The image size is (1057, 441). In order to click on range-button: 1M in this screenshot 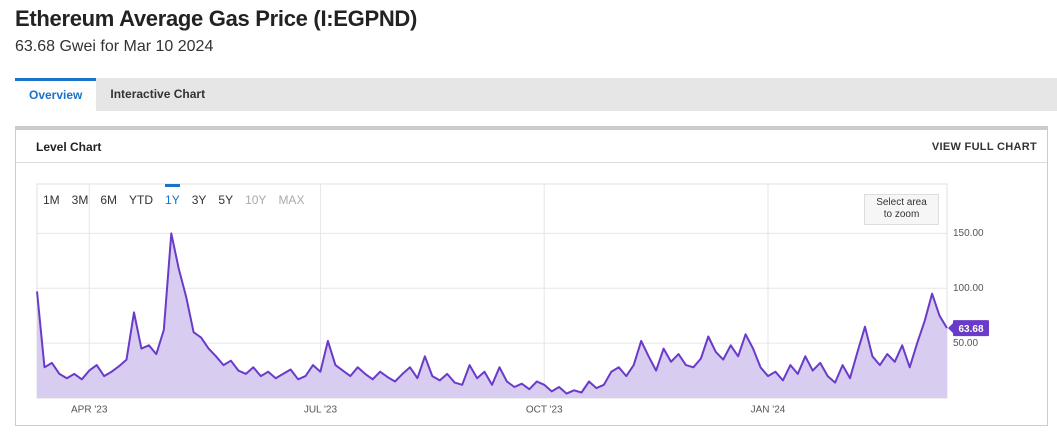, I will do `click(51, 200)`.